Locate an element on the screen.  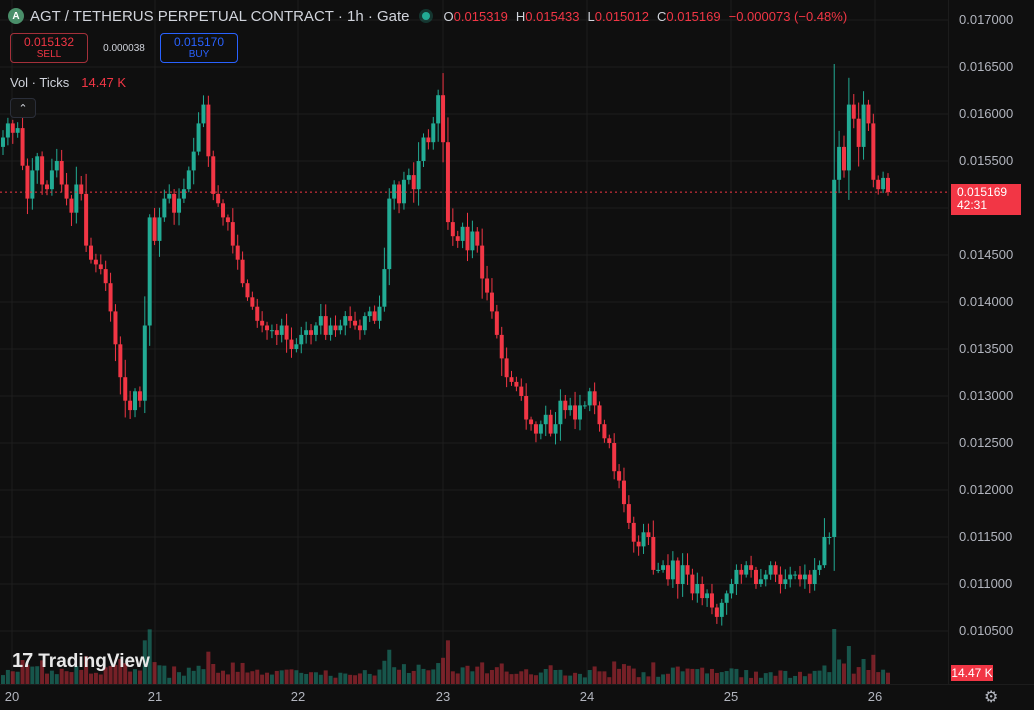
time-tick-label: 26 is located at coordinates (875, 696).